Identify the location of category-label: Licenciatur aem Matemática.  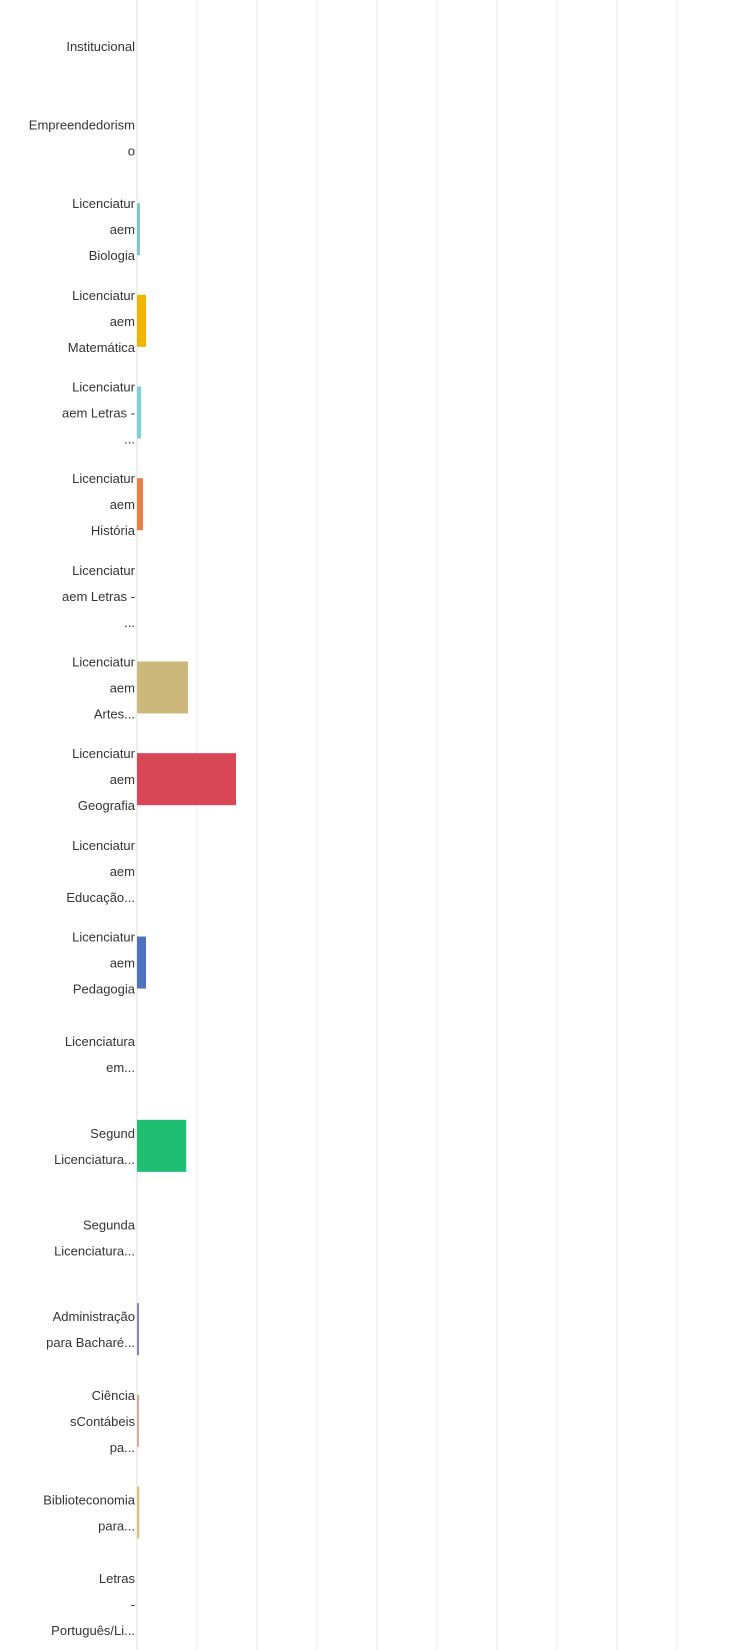
(102, 321).